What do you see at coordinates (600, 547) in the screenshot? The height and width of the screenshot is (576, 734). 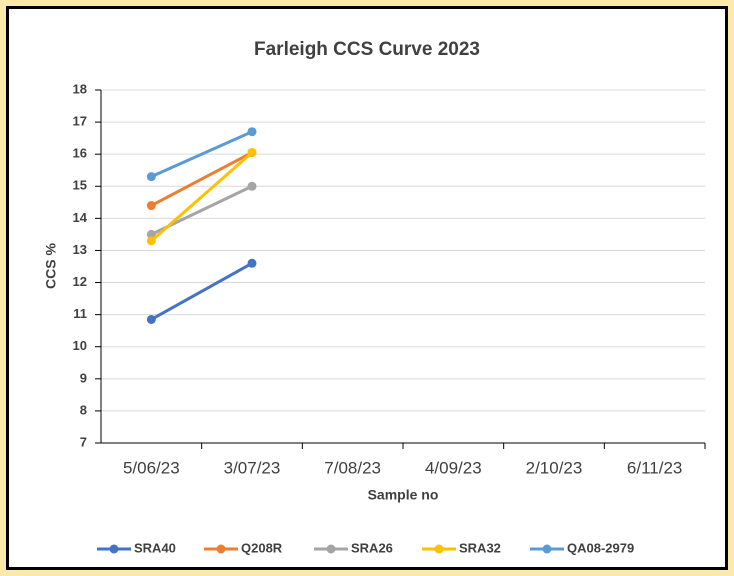 I see `legend-label: QA08-2979` at bounding box center [600, 547].